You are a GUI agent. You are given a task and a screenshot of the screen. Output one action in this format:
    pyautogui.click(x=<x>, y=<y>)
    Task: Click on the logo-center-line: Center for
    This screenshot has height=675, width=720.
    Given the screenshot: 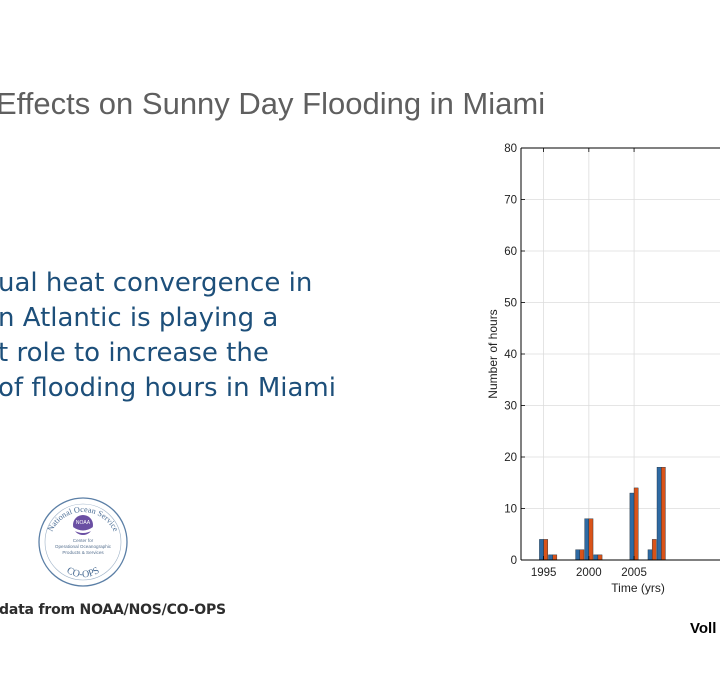 What is the action you would take?
    pyautogui.click(x=83, y=540)
    